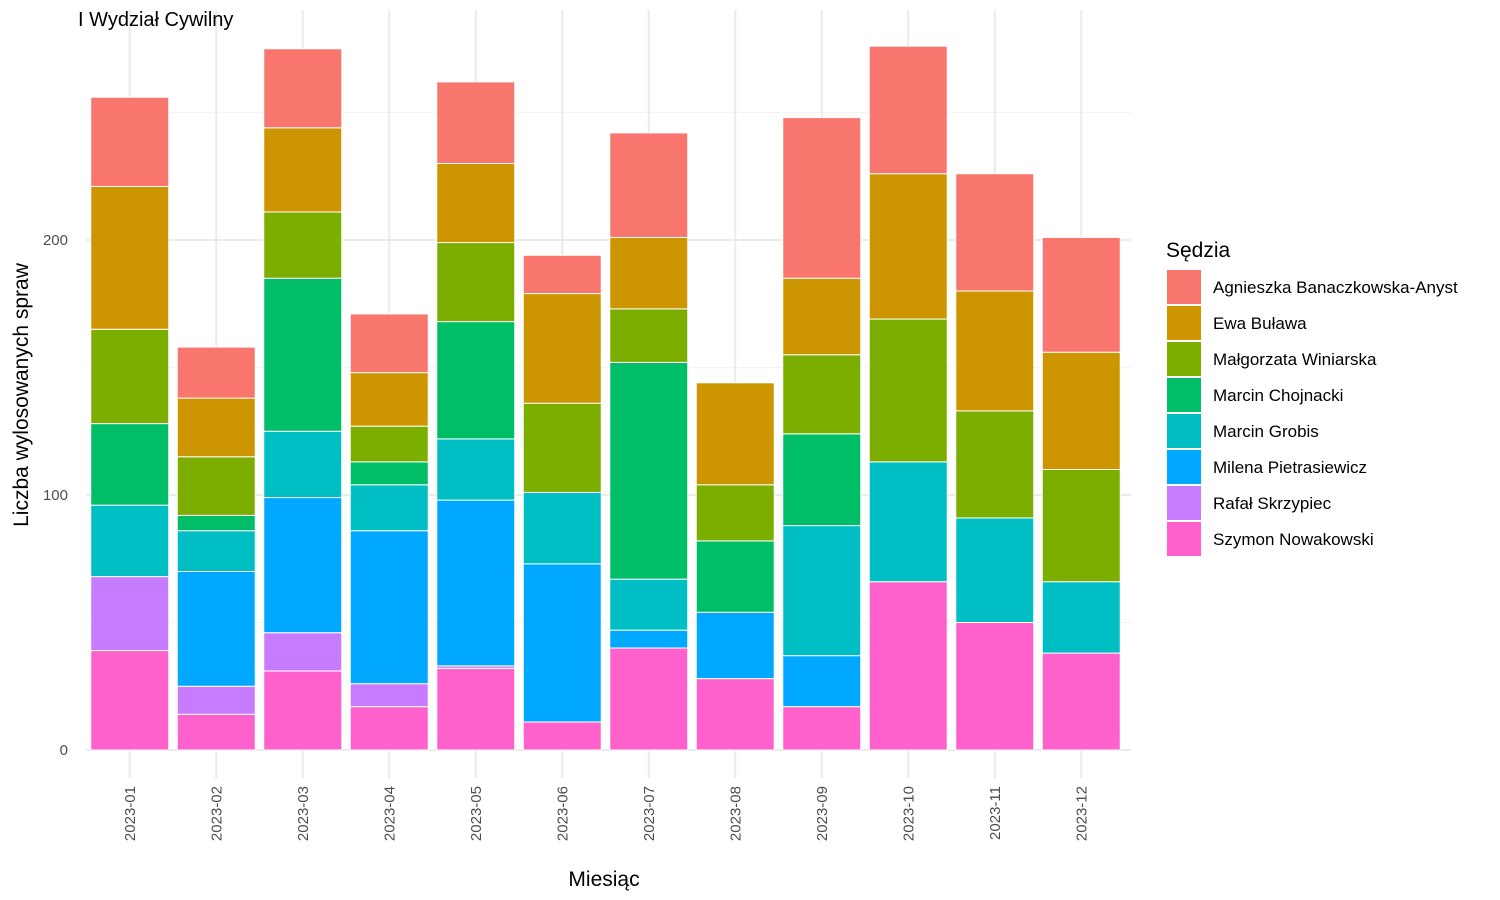 The width and height of the screenshot is (1500, 900). Describe the element at coordinates (216, 813) in the screenshot. I see `x-tick-label: 2023-02` at that location.